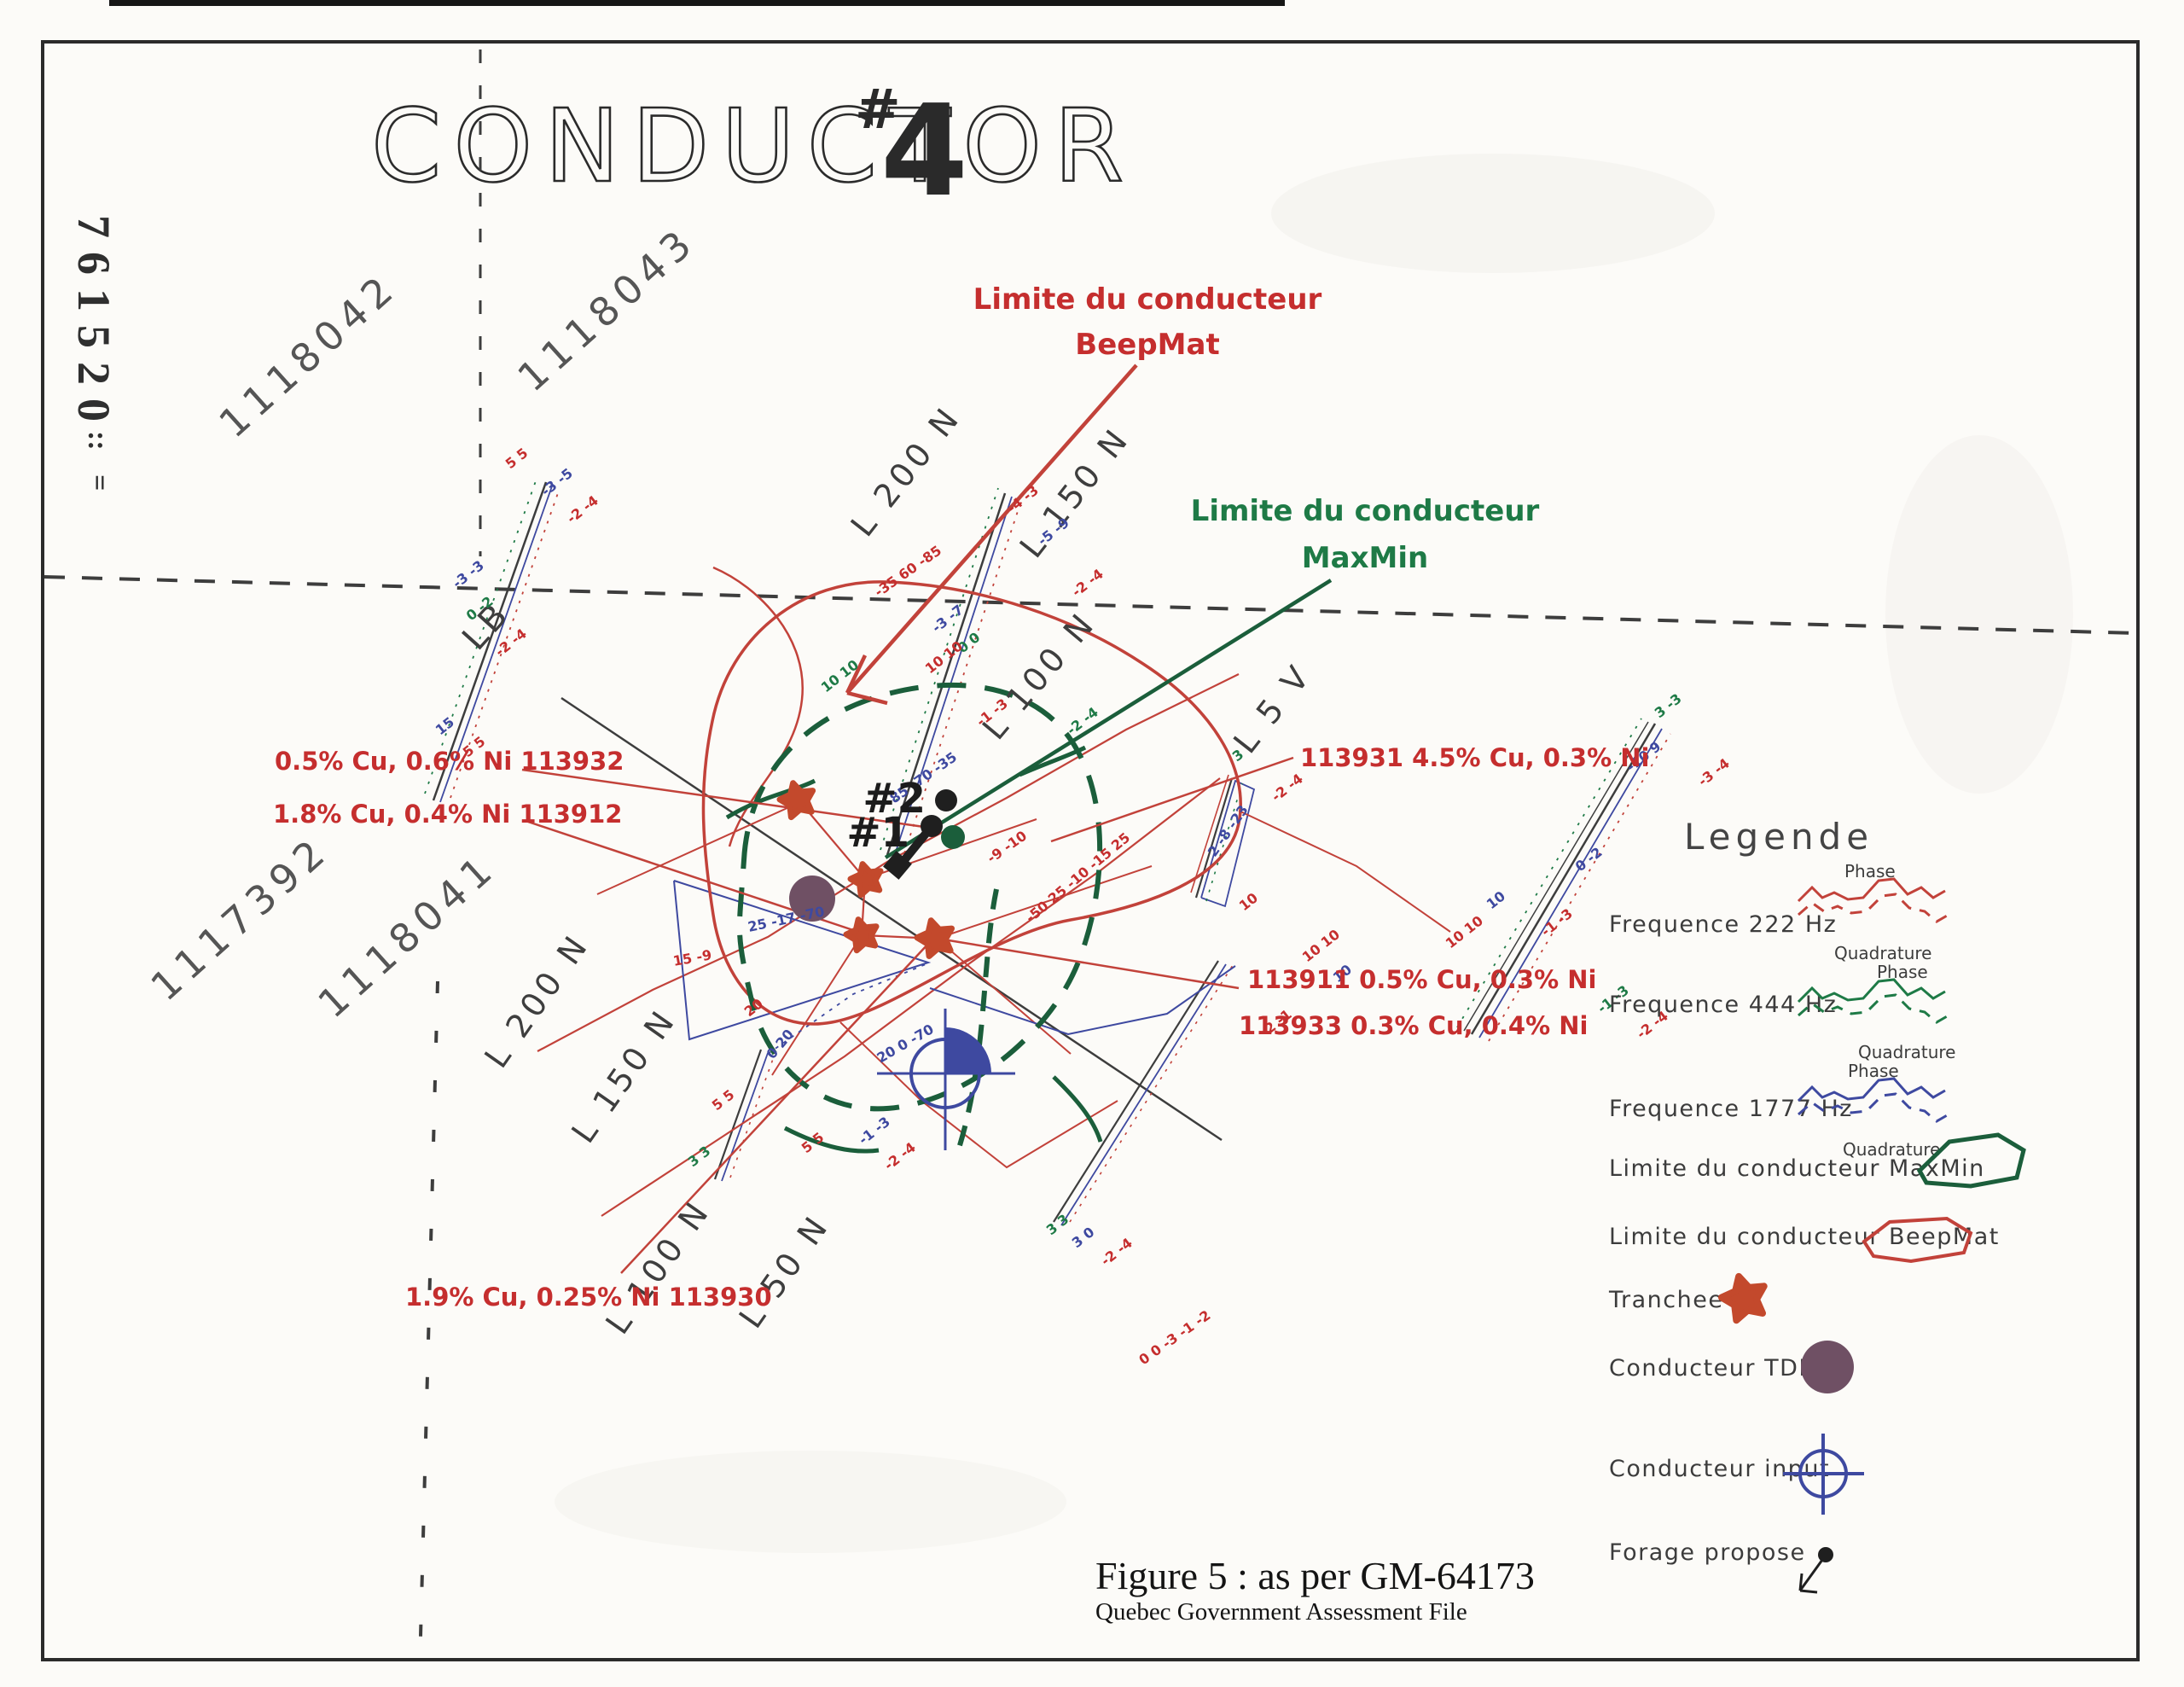 Image resolution: width=2184 pixels, height=1687 pixels. I want to click on input-conductor-symbol, so click(946, 1079).